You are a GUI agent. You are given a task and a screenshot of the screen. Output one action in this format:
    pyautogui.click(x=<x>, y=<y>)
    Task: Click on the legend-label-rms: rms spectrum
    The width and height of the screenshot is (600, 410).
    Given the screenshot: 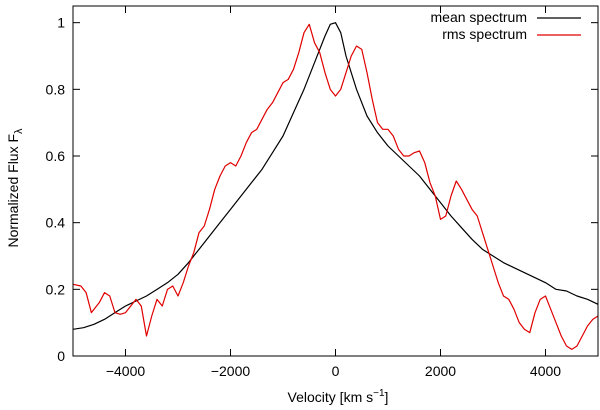 What is the action you would take?
    pyautogui.click(x=484, y=34)
    